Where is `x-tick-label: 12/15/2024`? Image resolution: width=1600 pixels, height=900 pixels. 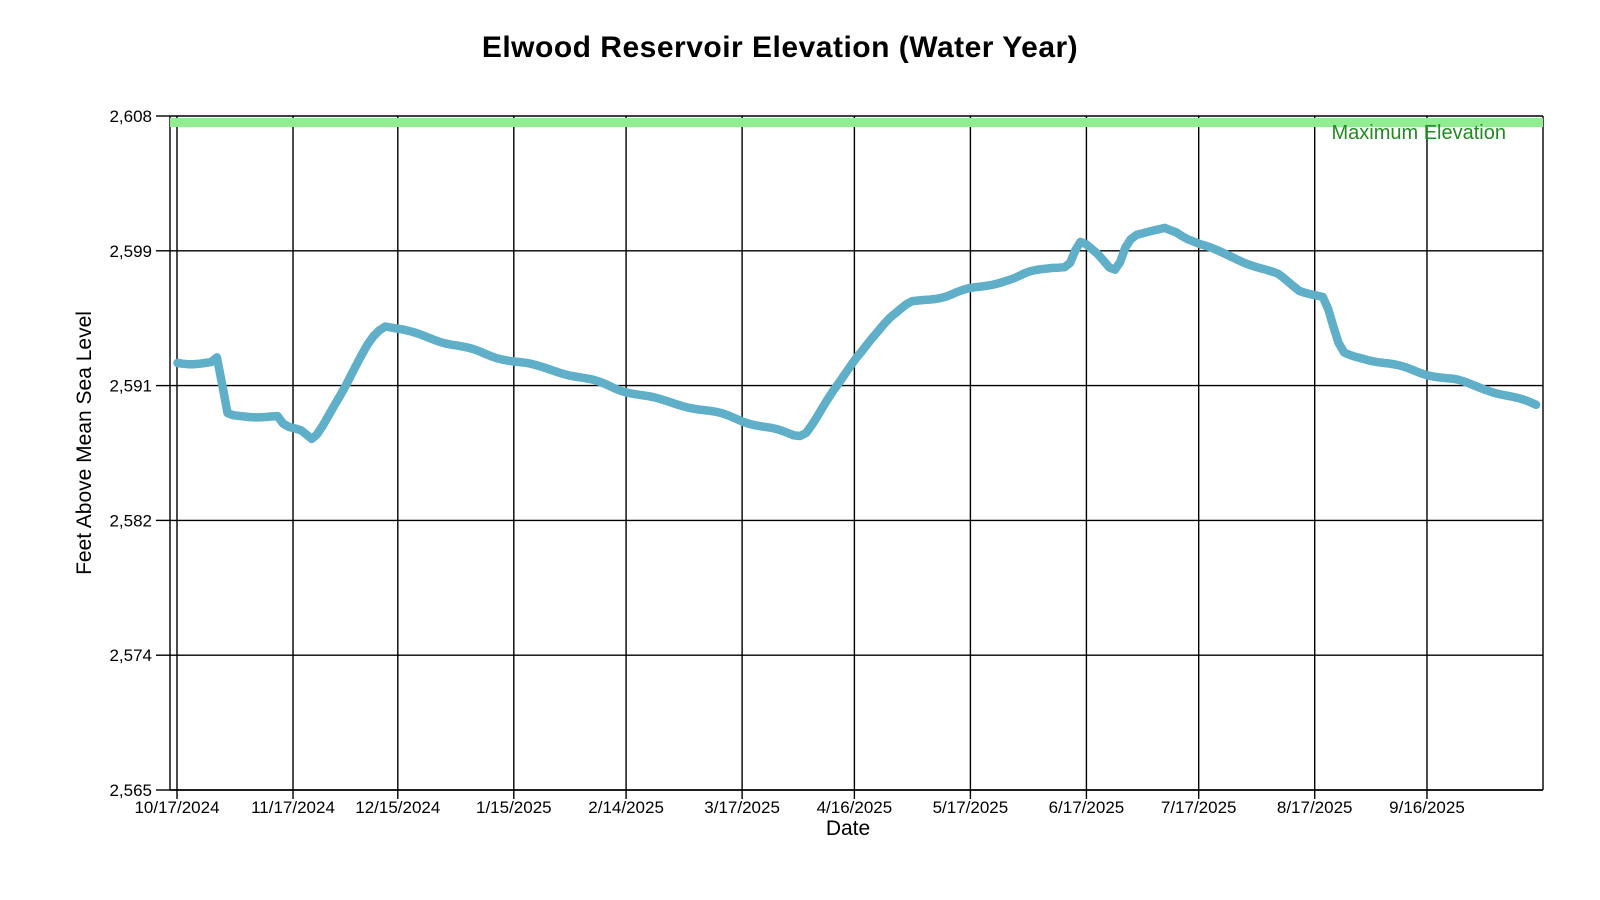
x-tick-label: 12/15/2024 is located at coordinates (397, 807).